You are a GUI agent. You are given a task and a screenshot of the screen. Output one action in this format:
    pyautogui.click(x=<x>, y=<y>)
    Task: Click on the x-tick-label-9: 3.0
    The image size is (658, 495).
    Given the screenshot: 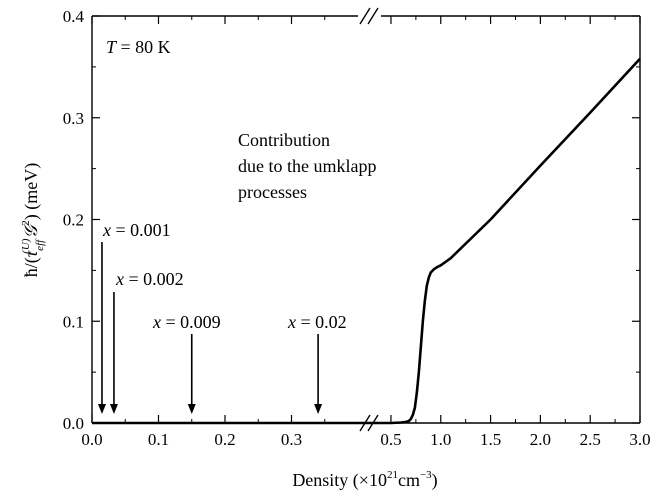 What is the action you would take?
    pyautogui.click(x=639, y=439)
    